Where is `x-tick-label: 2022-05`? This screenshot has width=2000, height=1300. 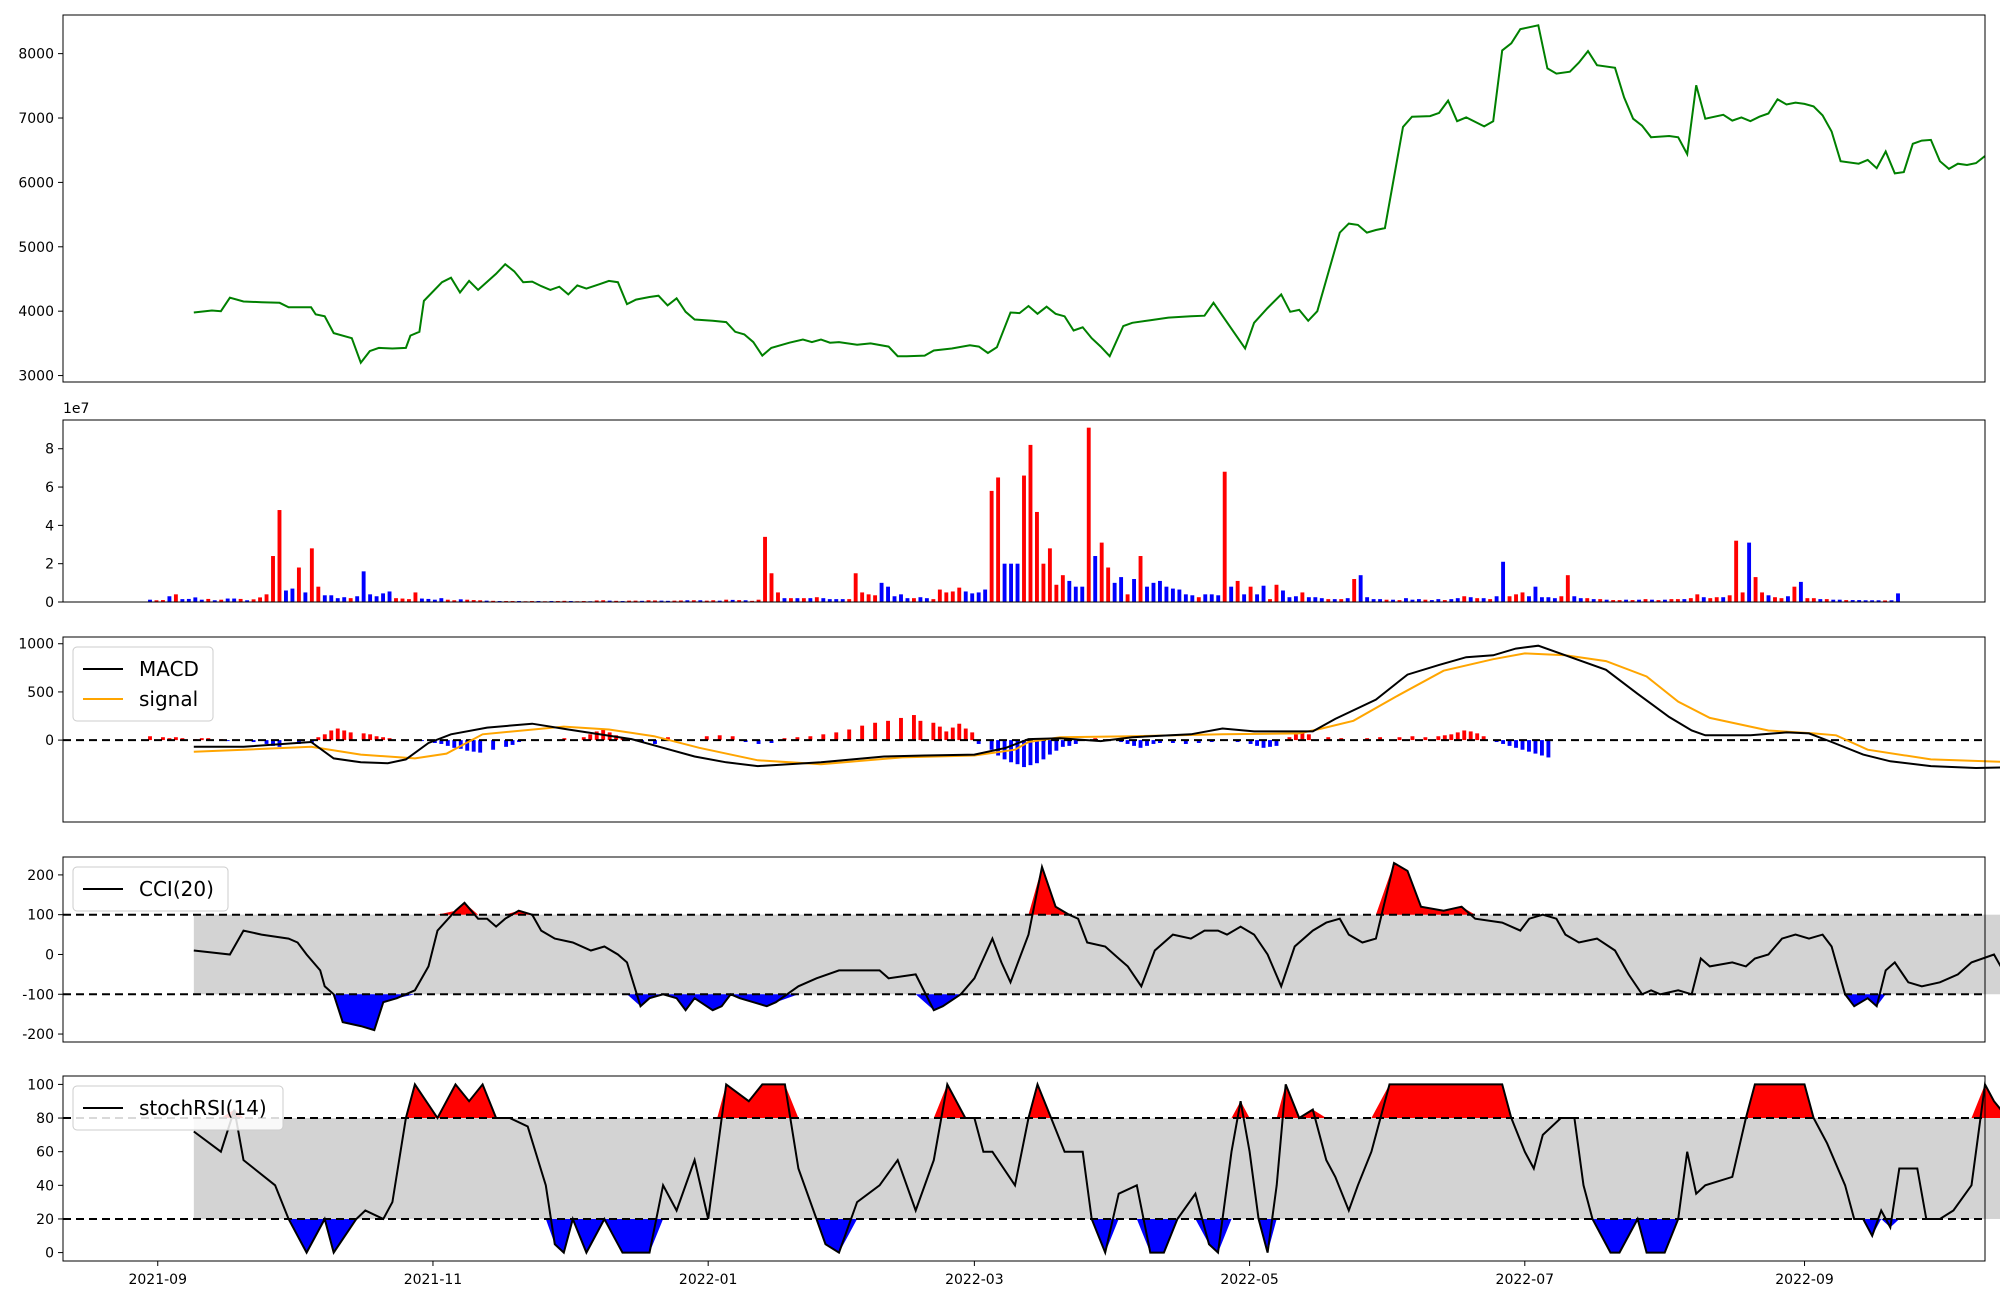
x-tick-label: 2022-05 is located at coordinates (1249, 1280).